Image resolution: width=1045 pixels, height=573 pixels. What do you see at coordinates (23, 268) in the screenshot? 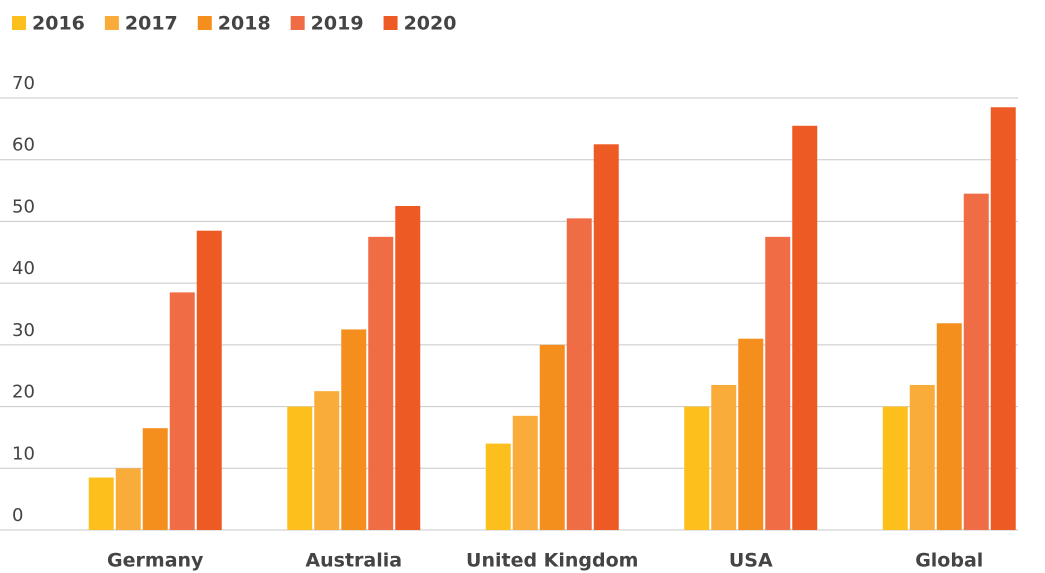
I see `y-tick-label: 40` at bounding box center [23, 268].